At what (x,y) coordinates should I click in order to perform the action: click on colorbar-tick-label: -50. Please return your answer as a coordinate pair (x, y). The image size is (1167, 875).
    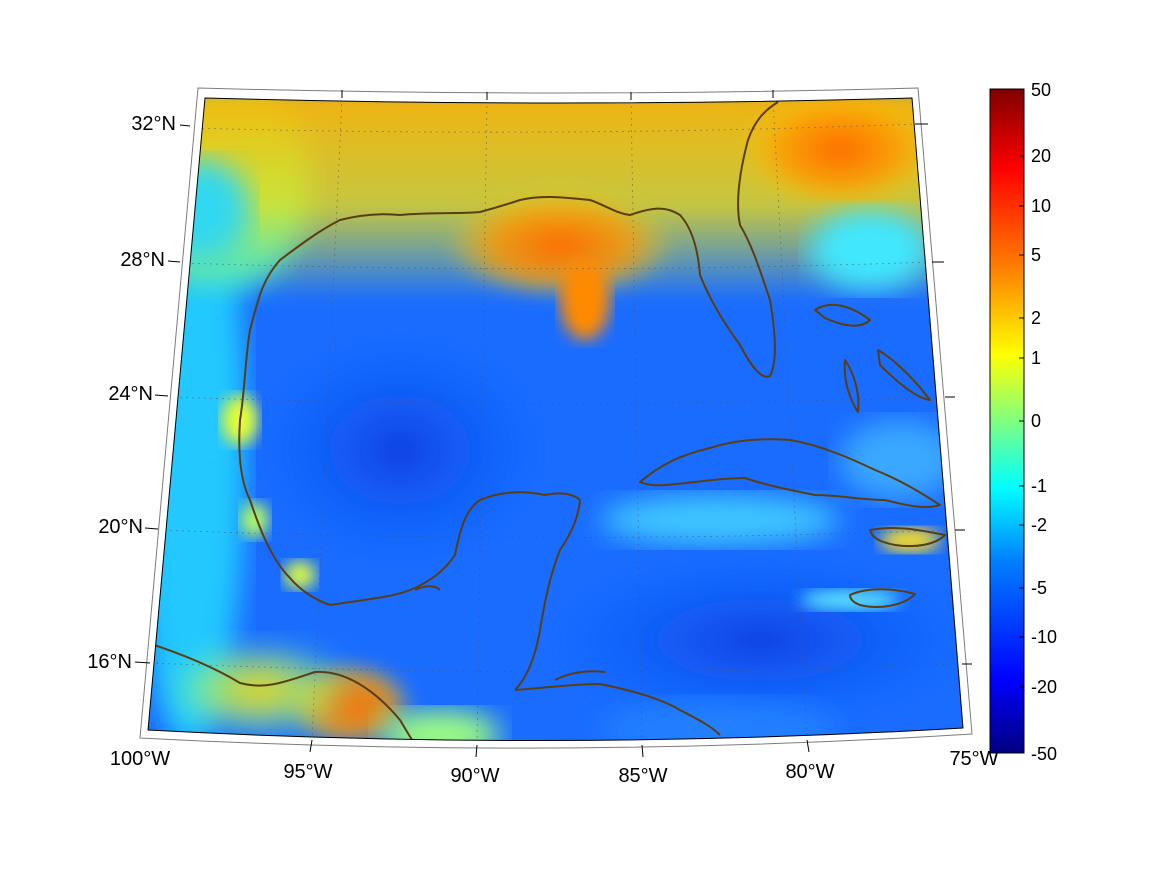
    Looking at the image, I should click on (1044, 754).